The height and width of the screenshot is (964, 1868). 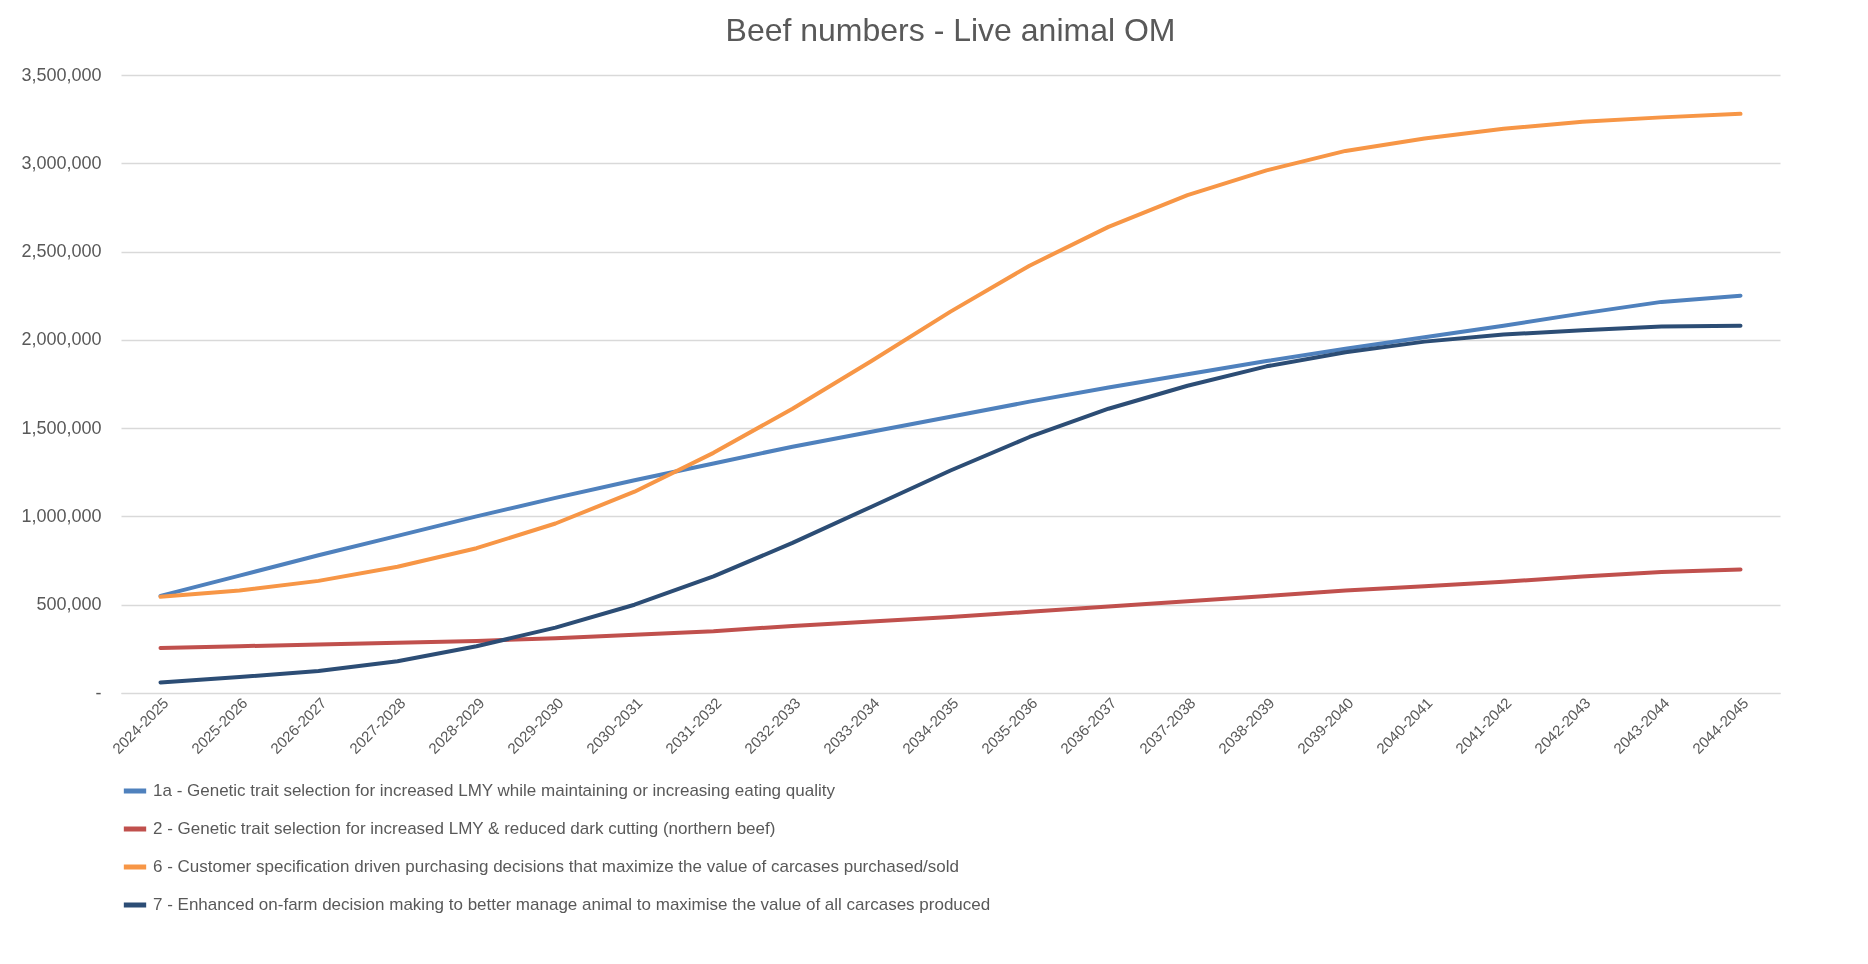 What do you see at coordinates (69, 604) in the screenshot?
I see `y-tick-label: 500,000` at bounding box center [69, 604].